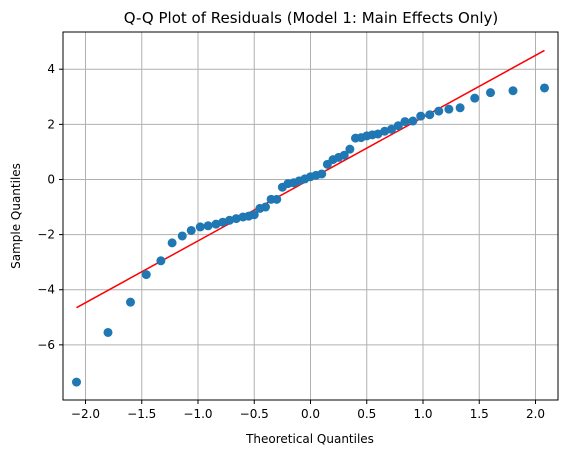  Describe the element at coordinates (46, 290) in the screenshot. I see `y-tick-label-1: −4` at that location.